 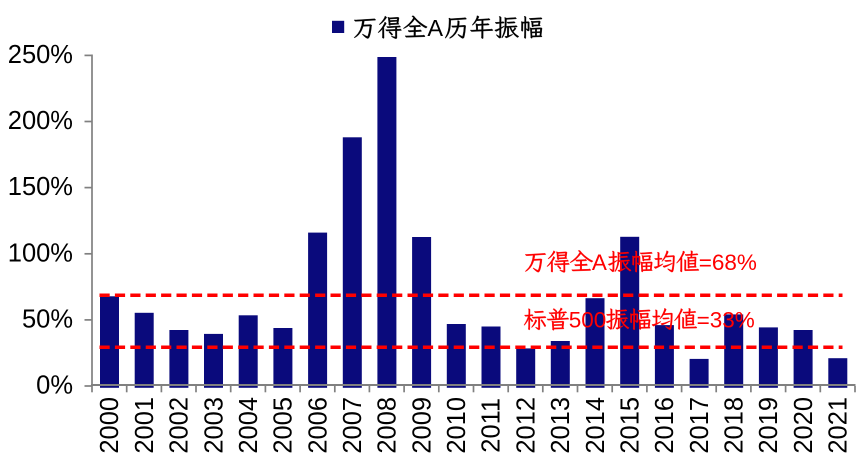 What do you see at coordinates (284, 425) in the screenshot?
I see `svg-text: 2005` at bounding box center [284, 425].